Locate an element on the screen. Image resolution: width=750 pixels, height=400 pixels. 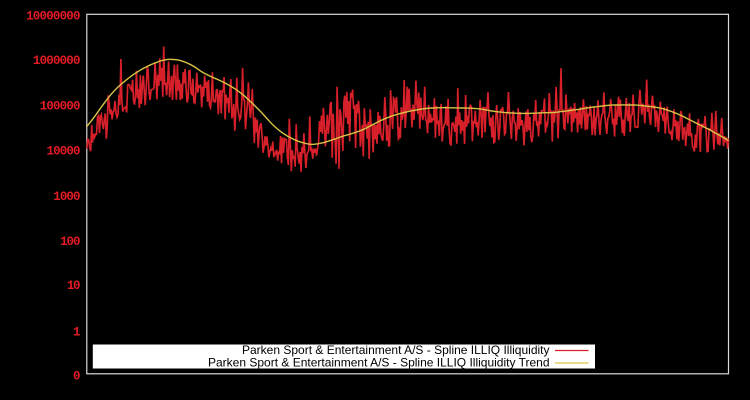
svg-text: 0 is located at coordinates (77, 377).